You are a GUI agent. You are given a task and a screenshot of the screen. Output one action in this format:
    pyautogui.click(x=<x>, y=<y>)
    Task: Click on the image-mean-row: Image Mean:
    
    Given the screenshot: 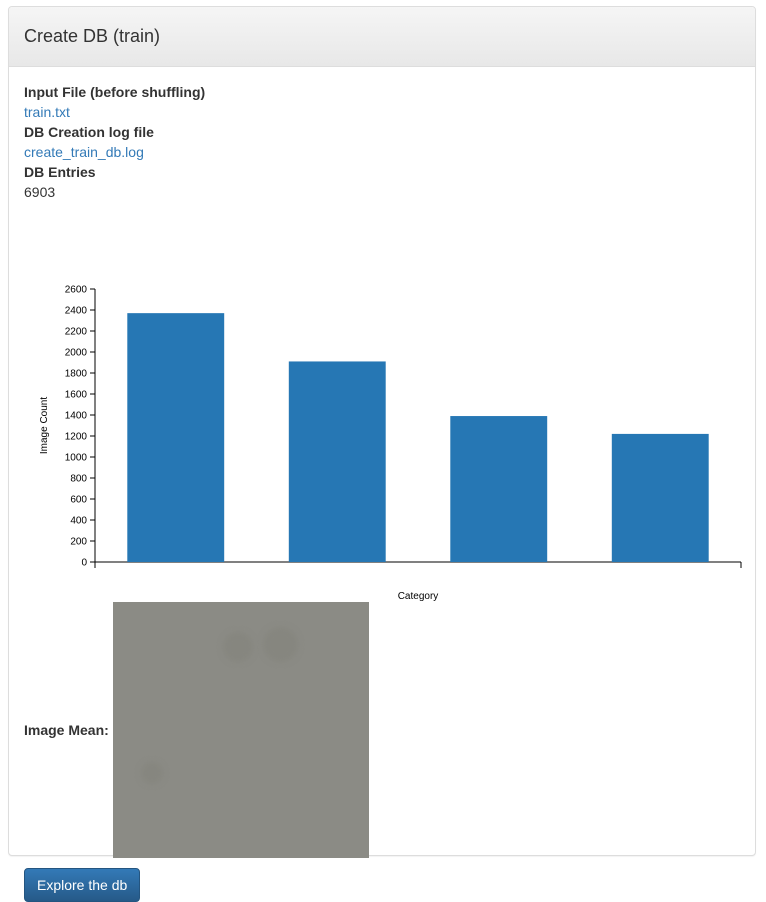 What is the action you would take?
    pyautogui.click(x=196, y=730)
    